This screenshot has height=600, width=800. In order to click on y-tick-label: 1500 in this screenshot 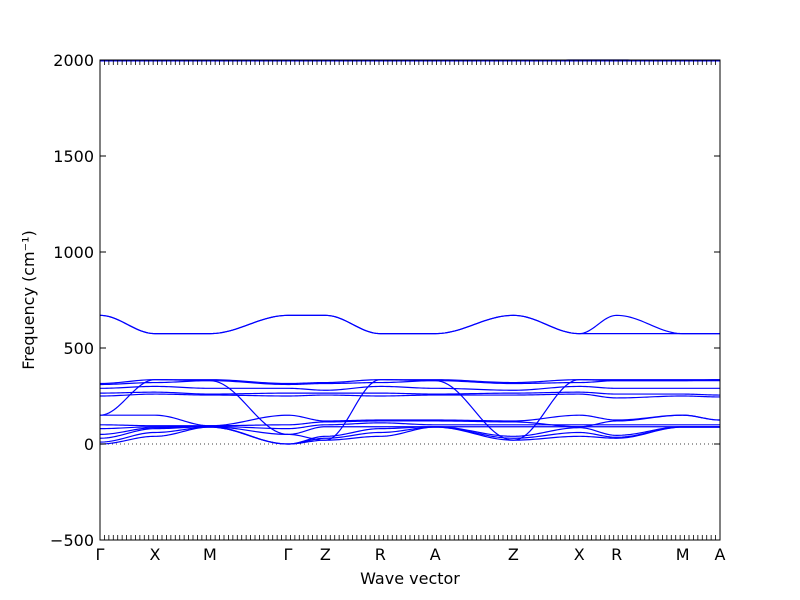, I will do `click(73, 156)`.